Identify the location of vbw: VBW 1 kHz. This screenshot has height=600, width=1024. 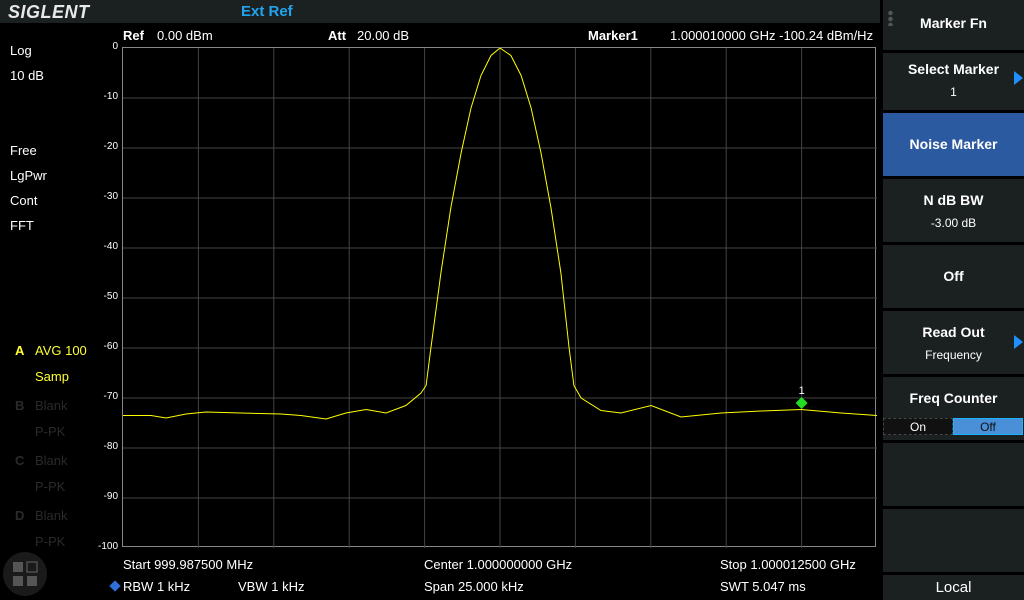
(271, 586).